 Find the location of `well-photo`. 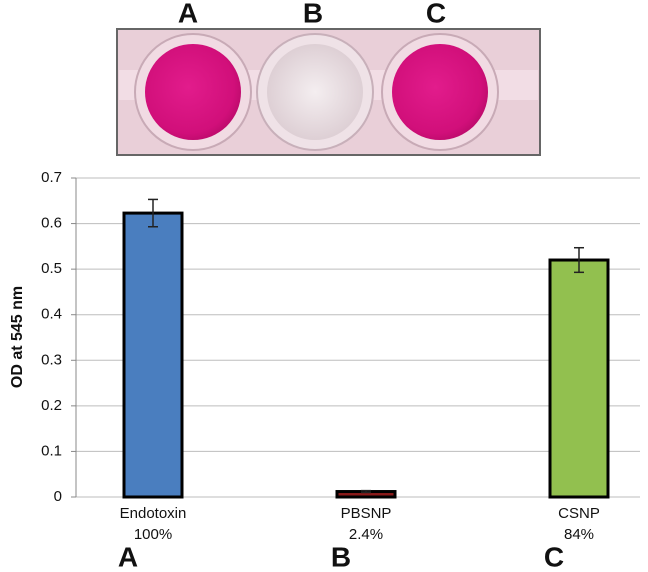

well-photo is located at coordinates (328, 92).